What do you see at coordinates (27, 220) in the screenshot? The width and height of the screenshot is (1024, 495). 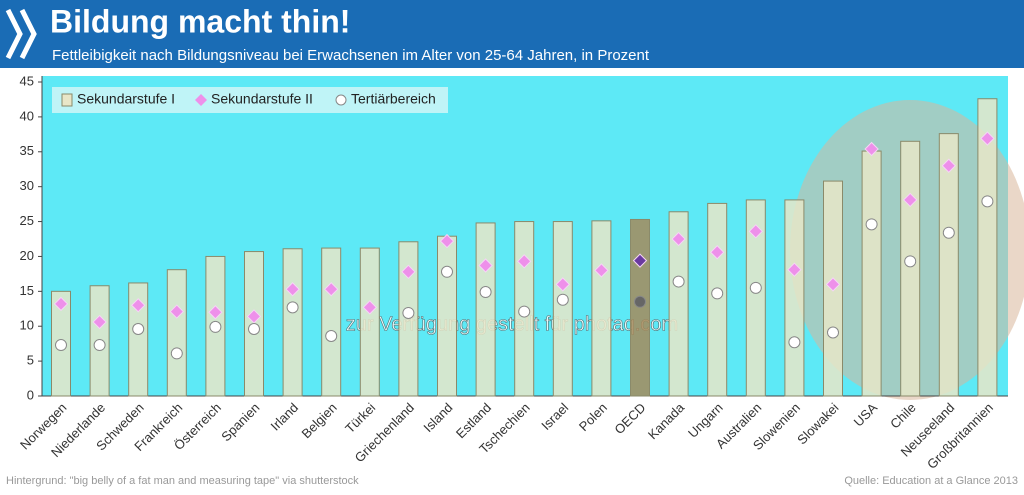 I see `y-tick-label: 25` at bounding box center [27, 220].